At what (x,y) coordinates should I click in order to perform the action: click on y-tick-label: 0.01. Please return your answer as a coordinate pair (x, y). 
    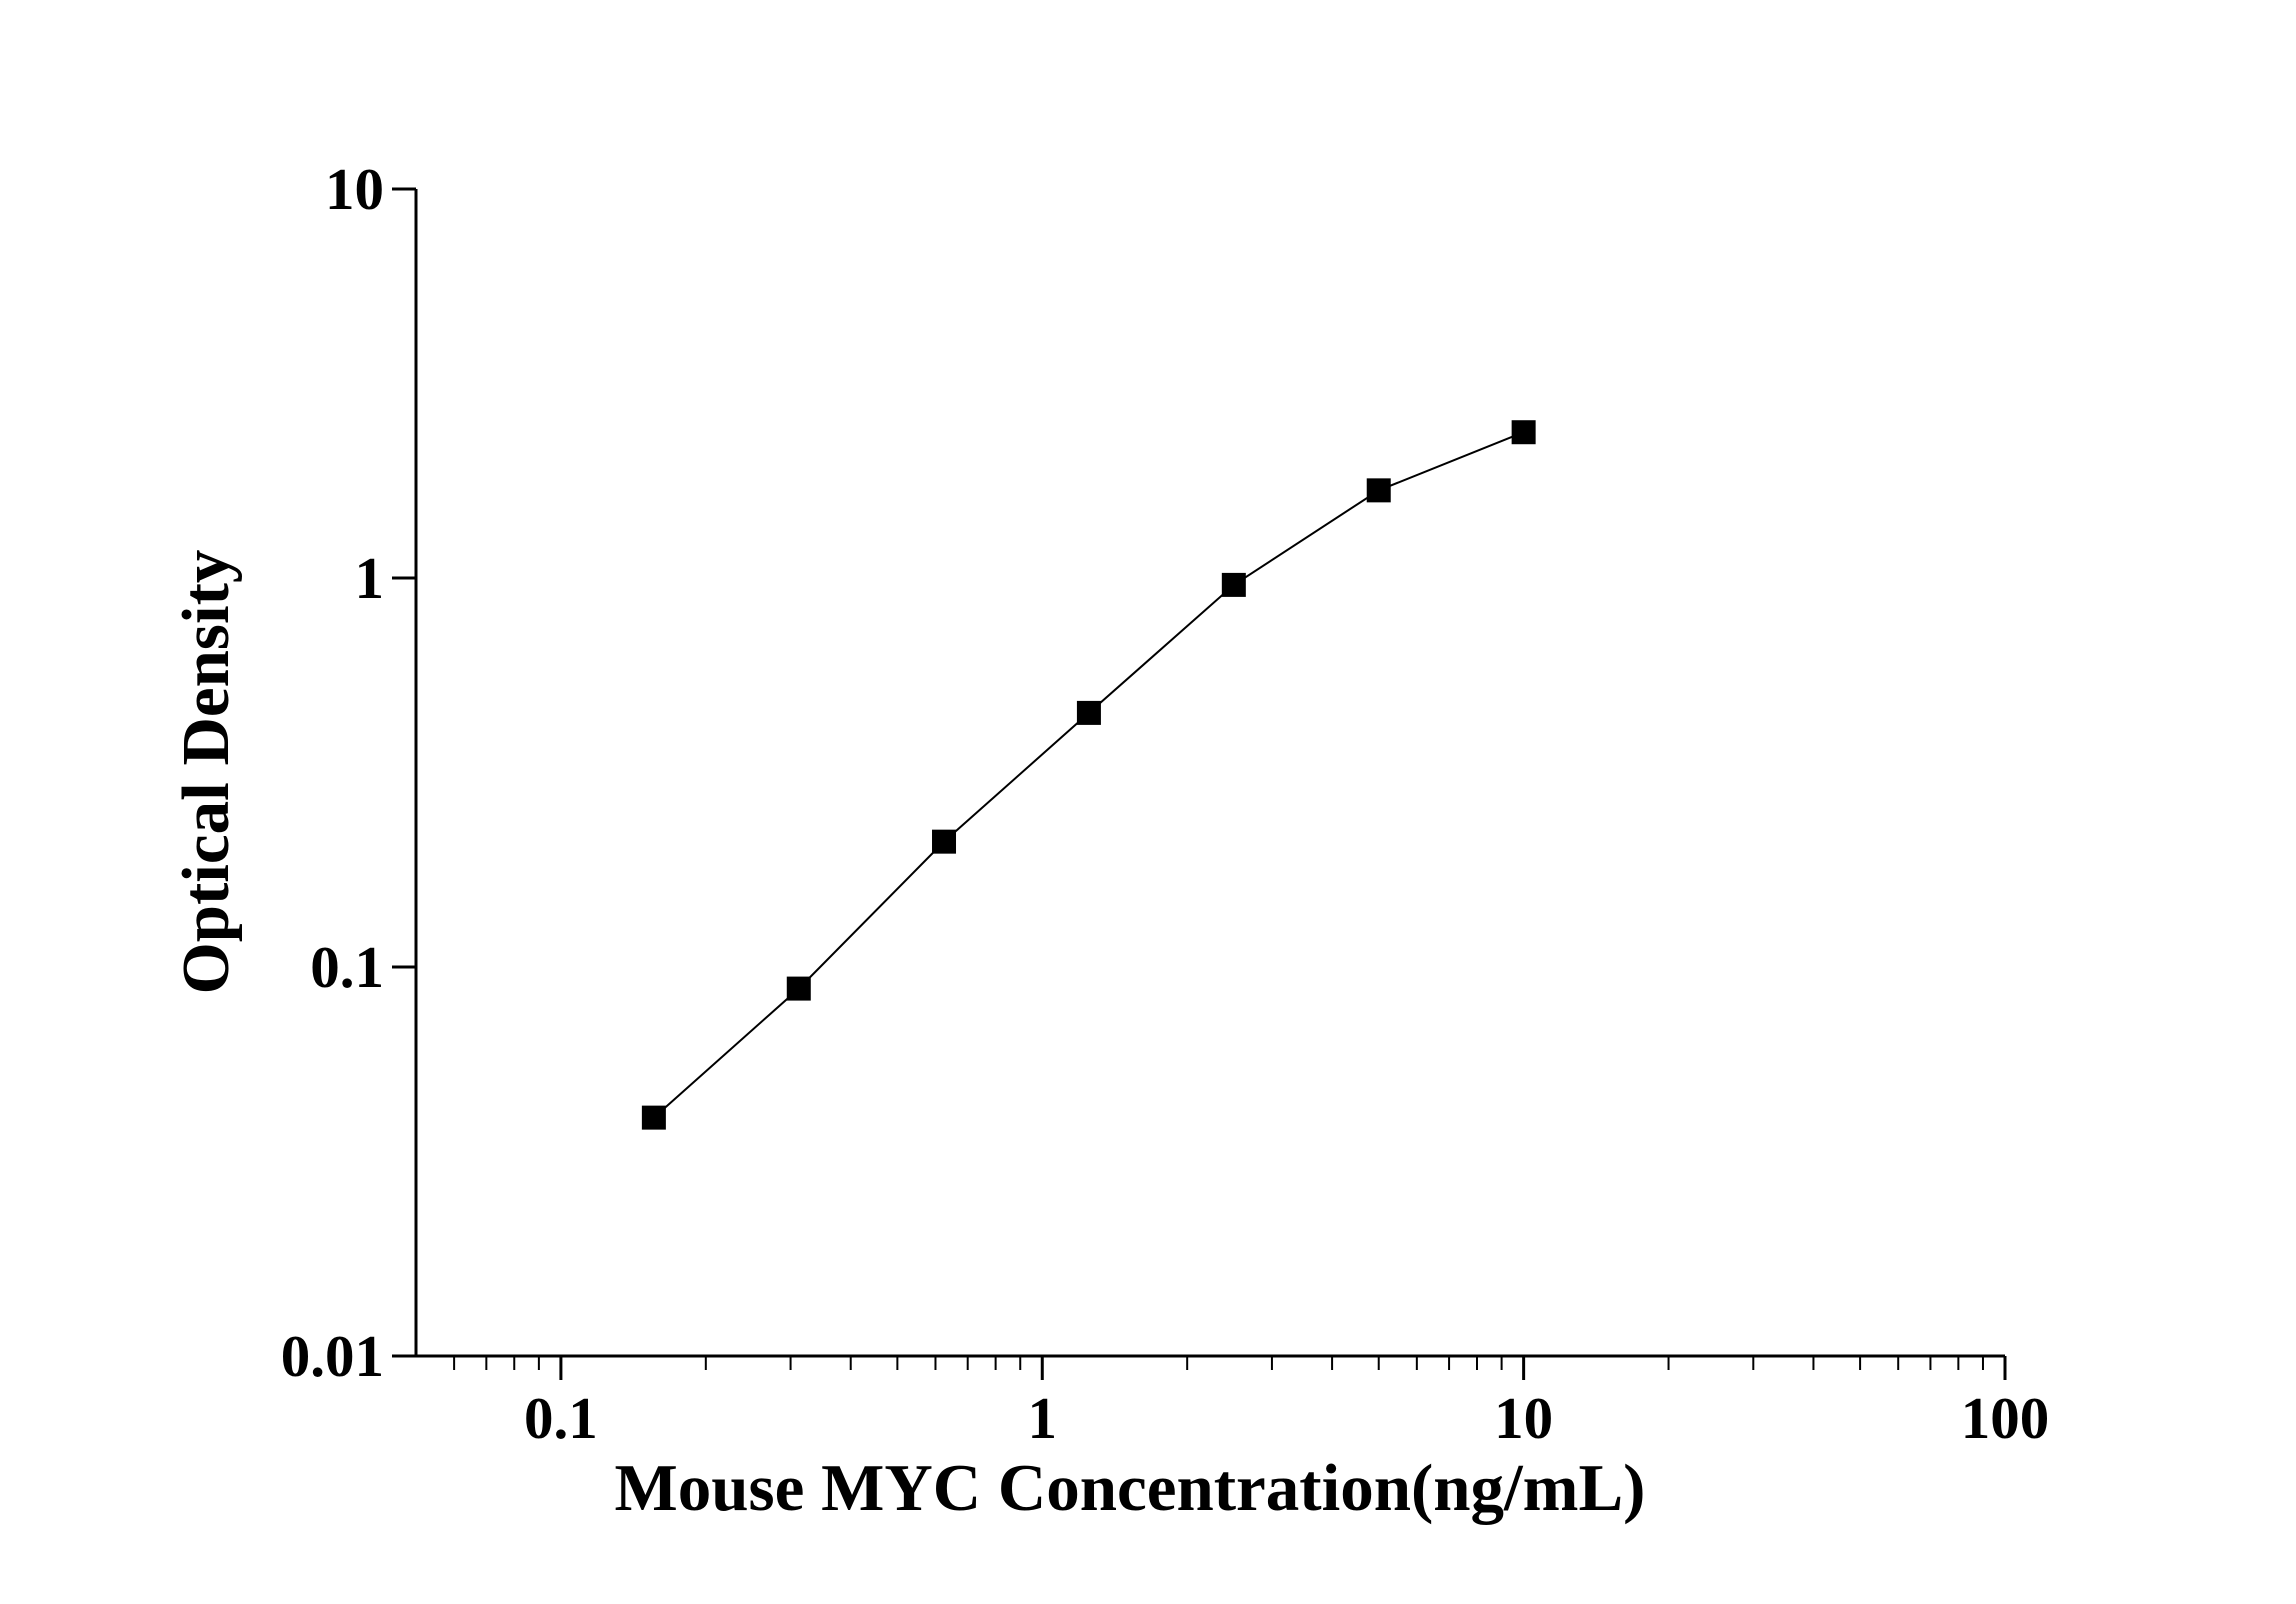
    Looking at the image, I should click on (332, 1356).